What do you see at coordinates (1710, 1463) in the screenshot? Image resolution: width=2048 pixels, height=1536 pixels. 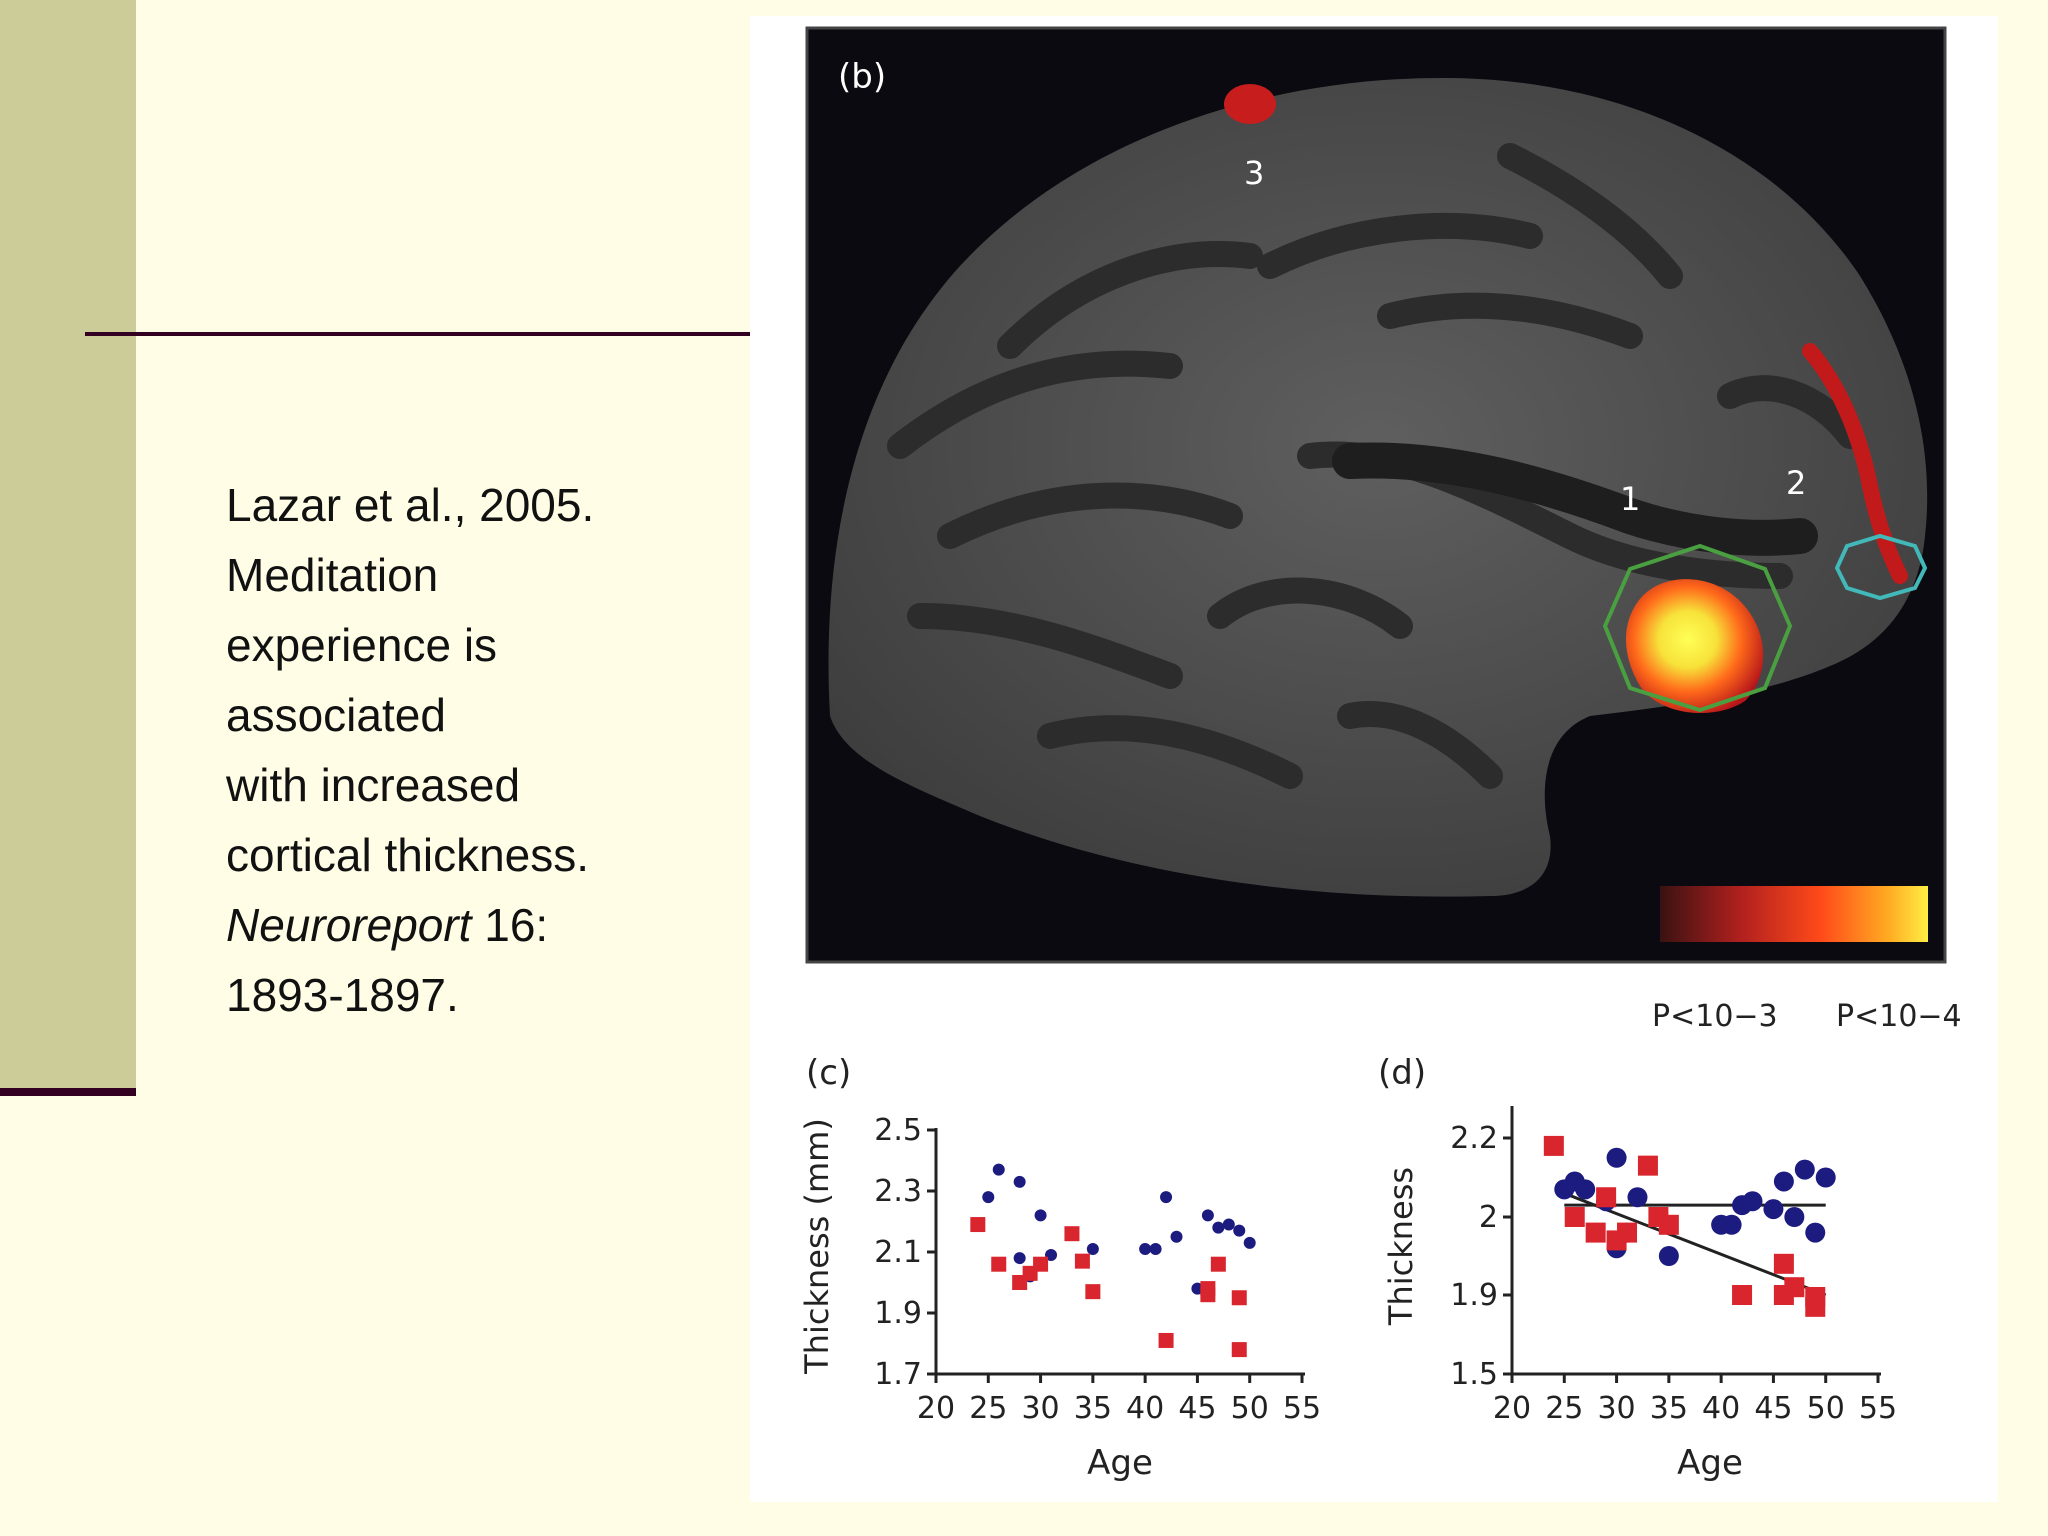 I see `x-axis-label-d: Age` at bounding box center [1710, 1463].